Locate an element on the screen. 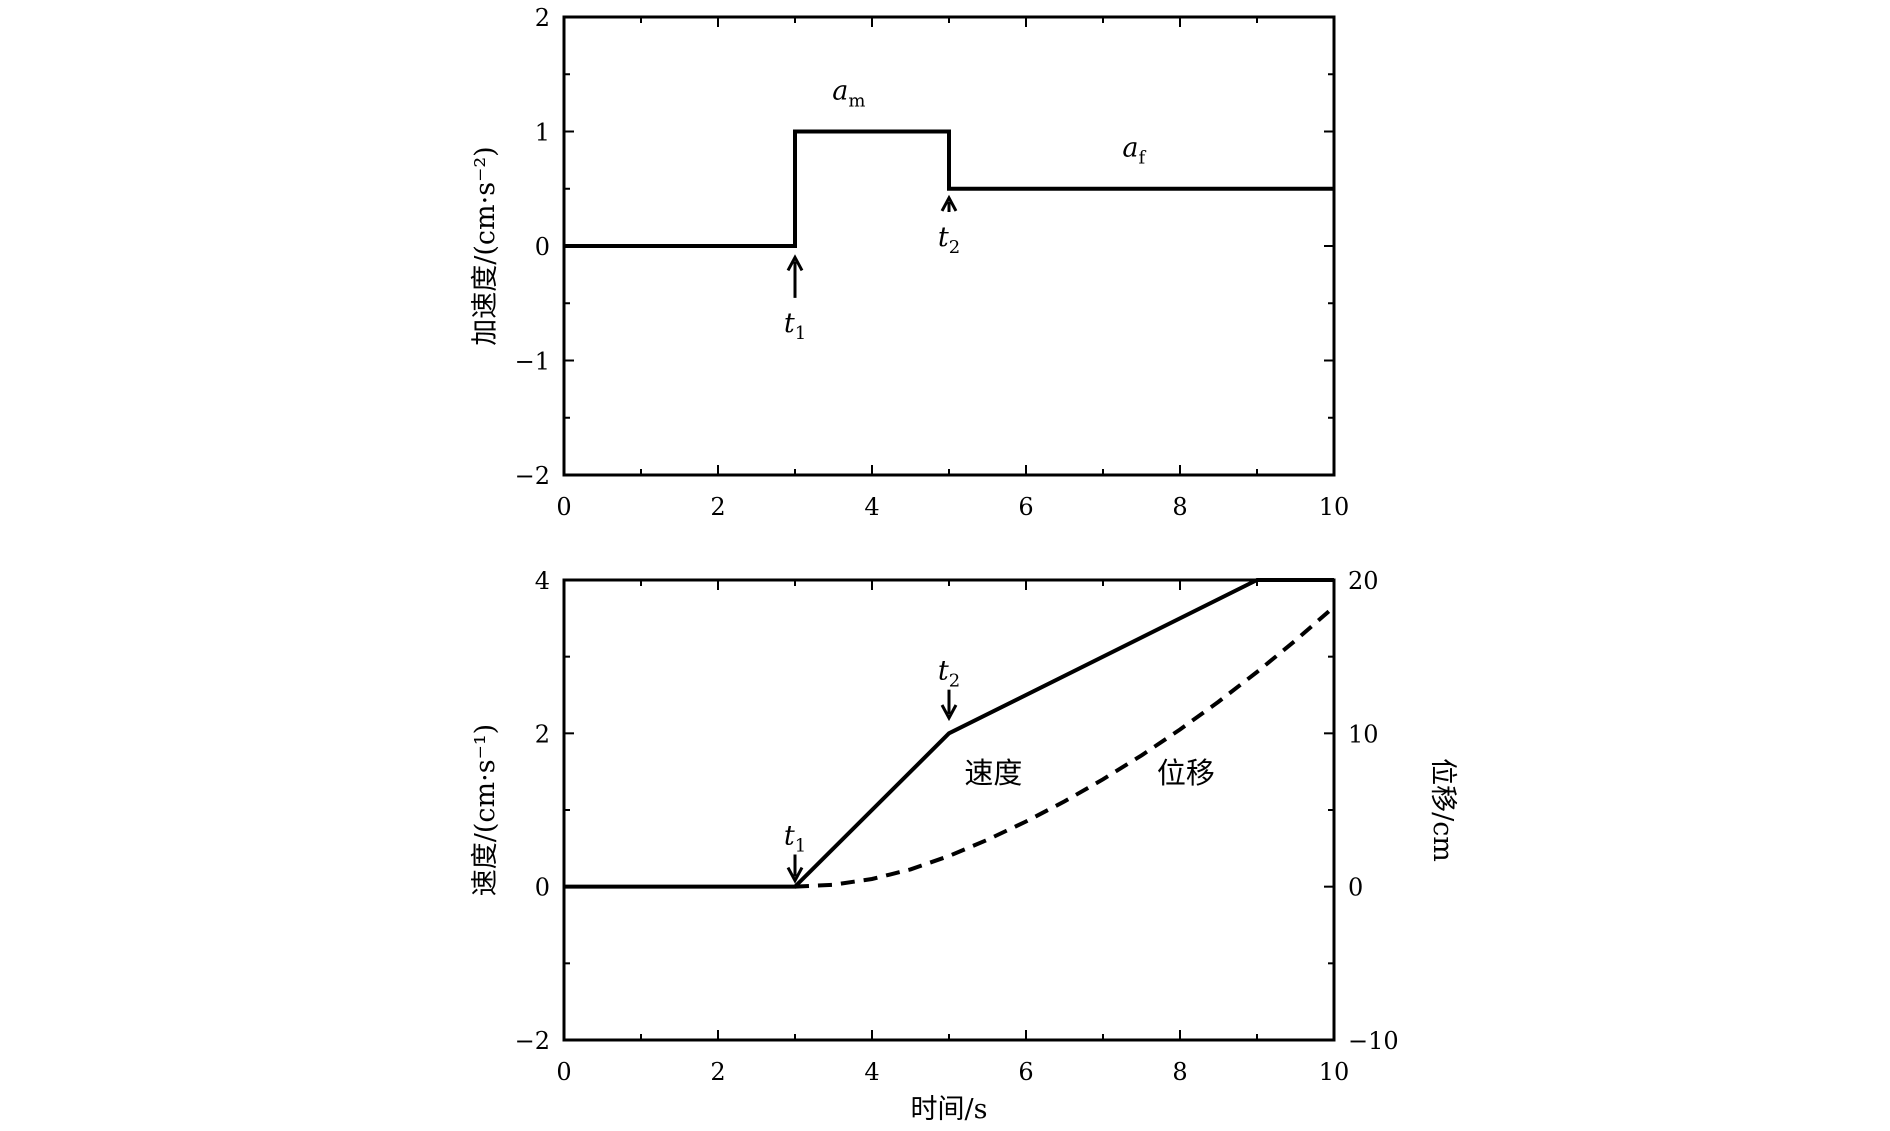  y-tick-label: −1 is located at coordinates (532, 362).